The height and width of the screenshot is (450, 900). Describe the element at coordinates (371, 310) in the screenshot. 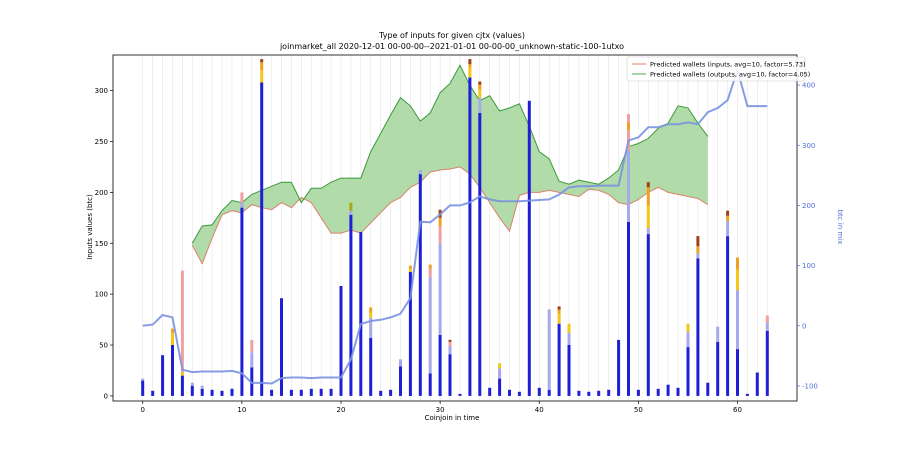

I see `bar-x23-seg3` at that location.